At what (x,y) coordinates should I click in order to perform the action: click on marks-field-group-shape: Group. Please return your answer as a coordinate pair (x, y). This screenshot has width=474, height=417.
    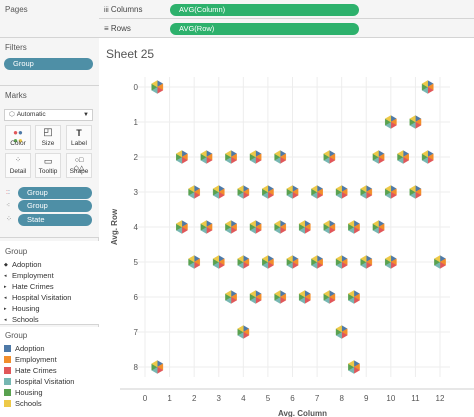
    Looking at the image, I should click on (55, 206).